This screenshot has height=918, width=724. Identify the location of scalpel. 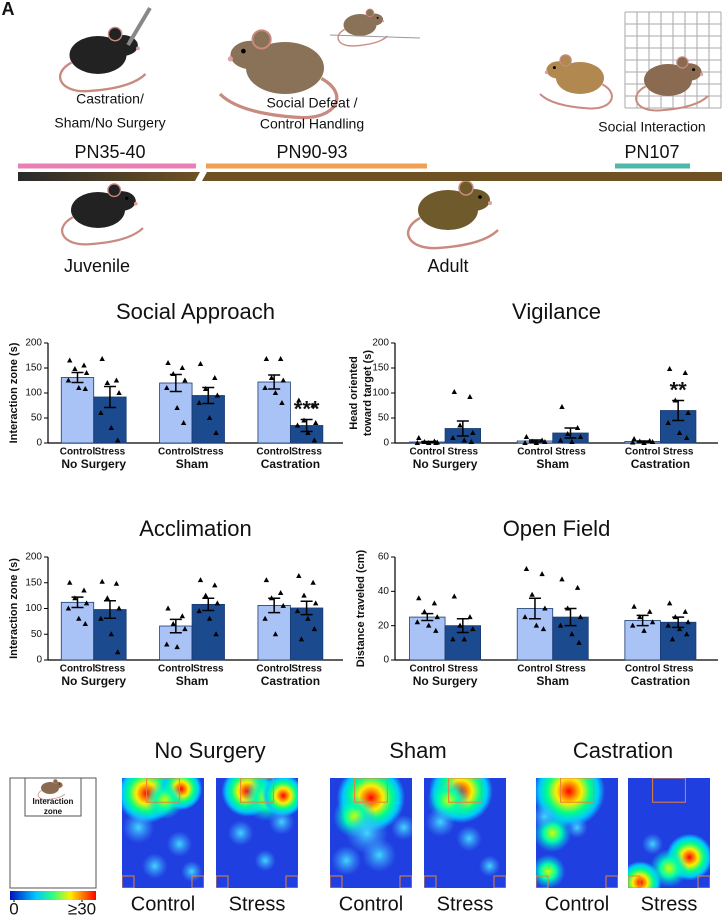
(139, 26).